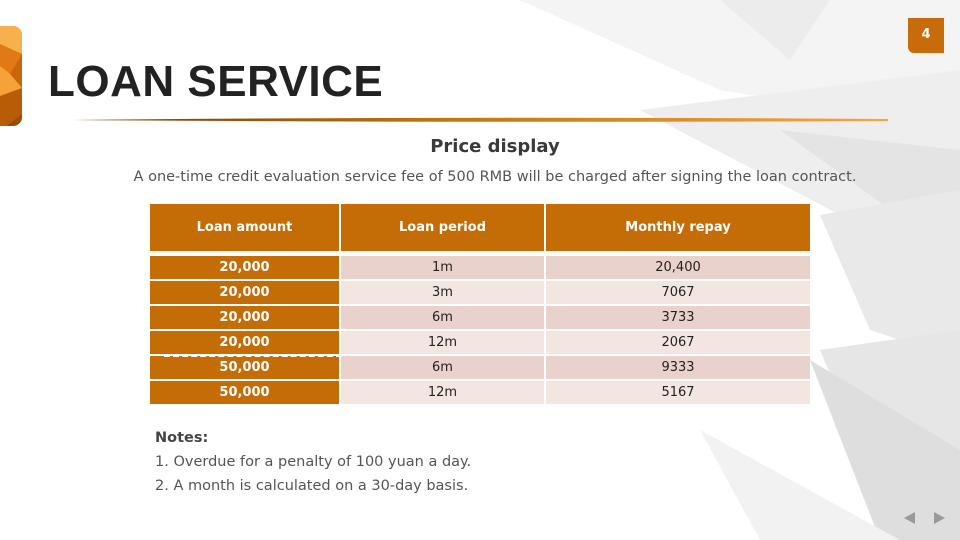 Image resolution: width=960 pixels, height=540 pixels. What do you see at coordinates (677, 343) in the screenshot?
I see `monthly-repay-cell: 2067` at bounding box center [677, 343].